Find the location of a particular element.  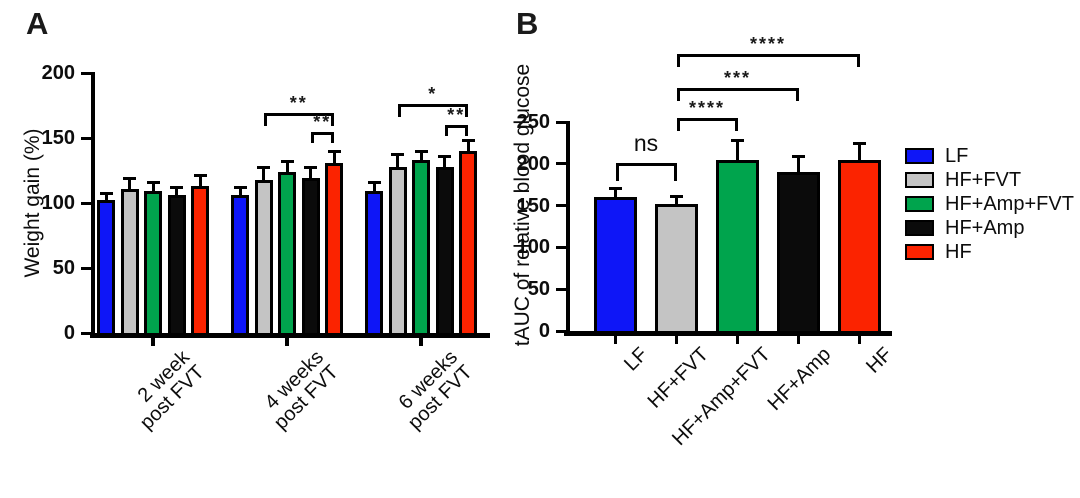

y-tick-label: 150 is located at coordinates (533, 205).